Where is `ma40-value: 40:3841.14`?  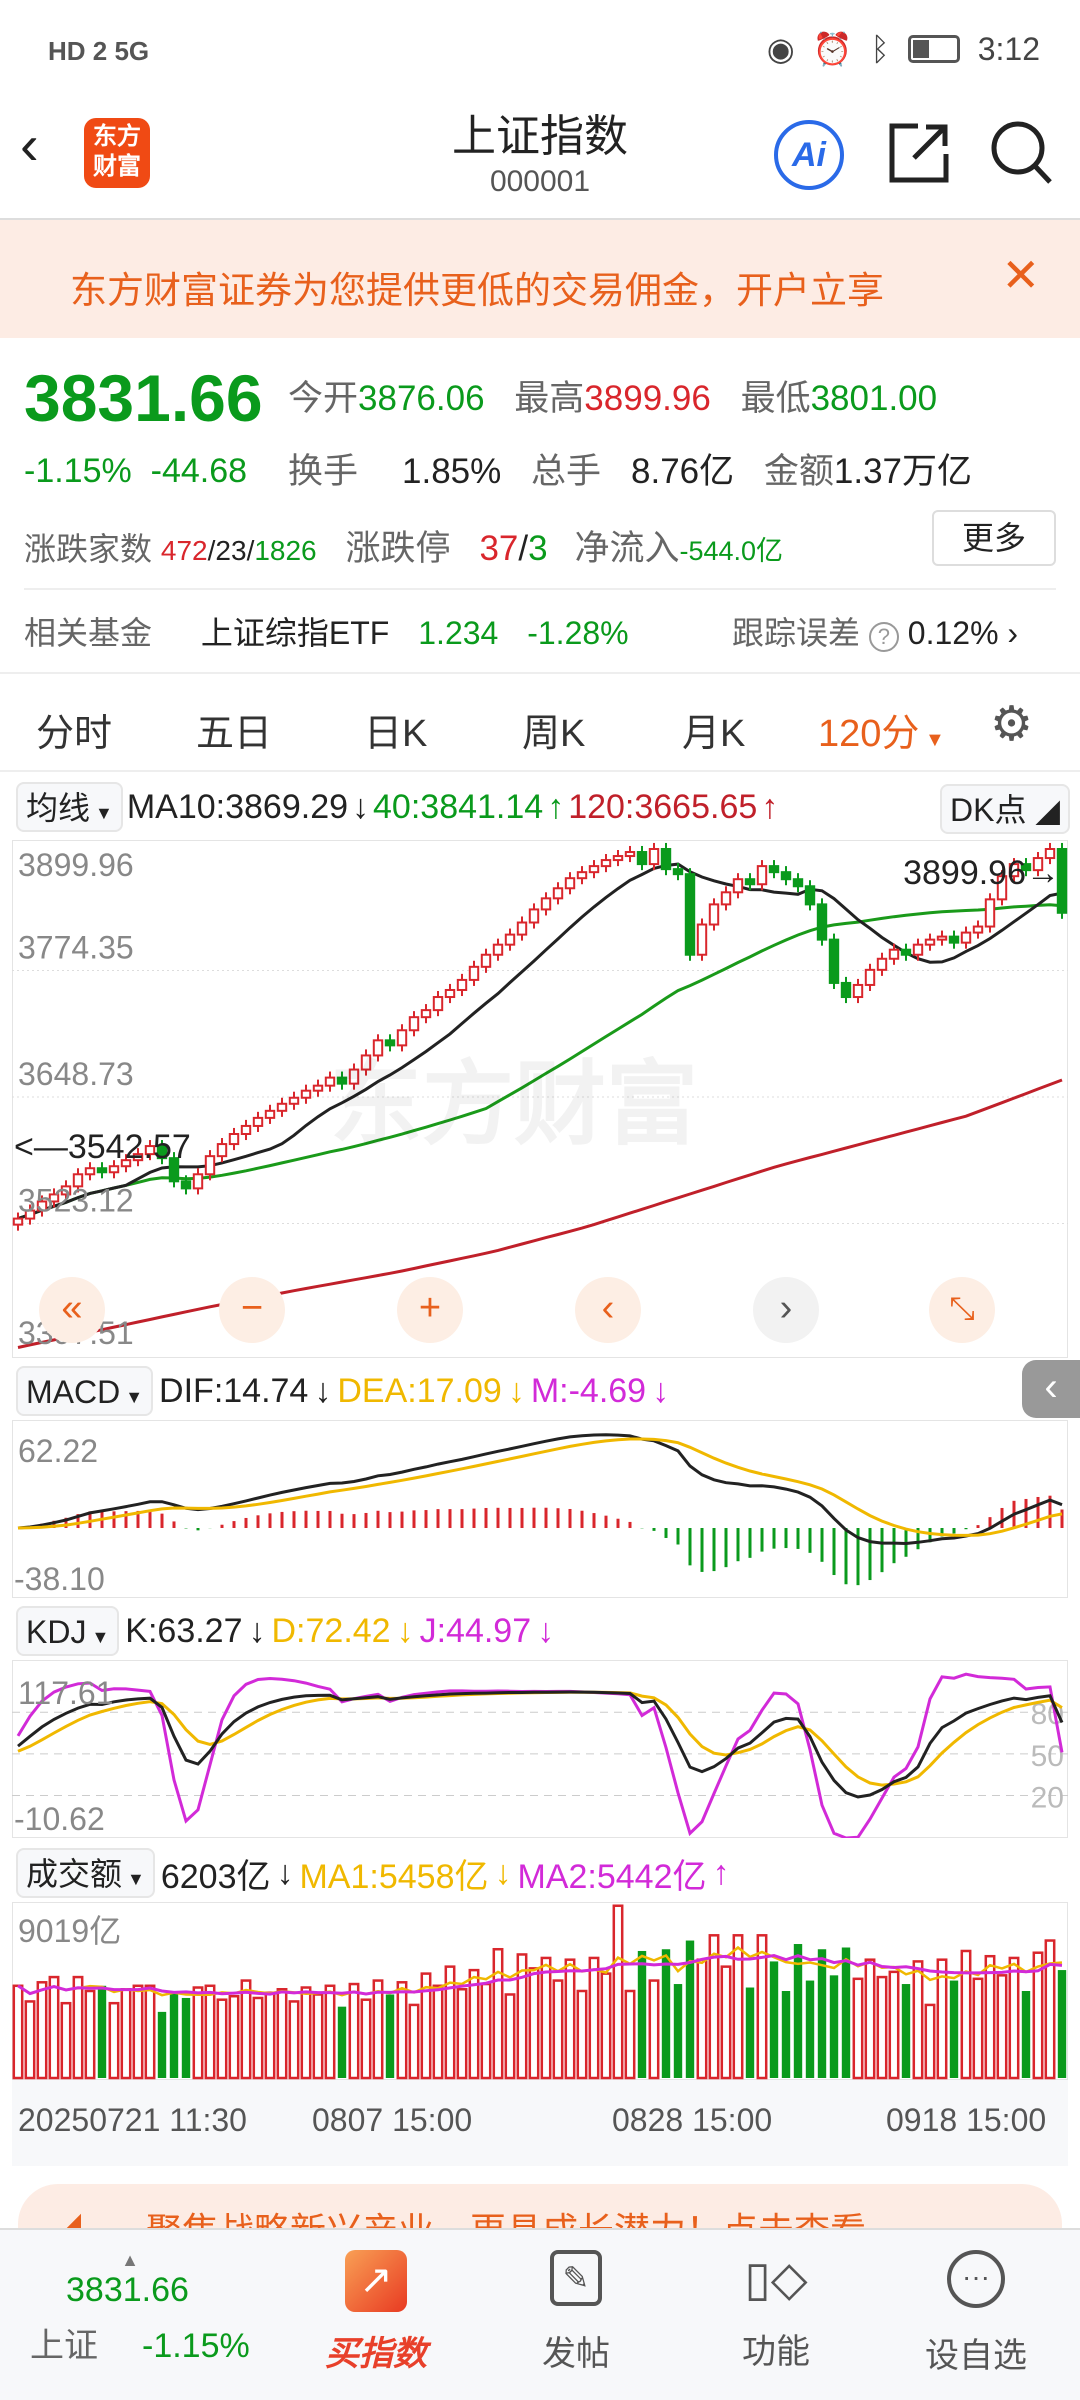 ma40-value: 40:3841.14 is located at coordinates (458, 806).